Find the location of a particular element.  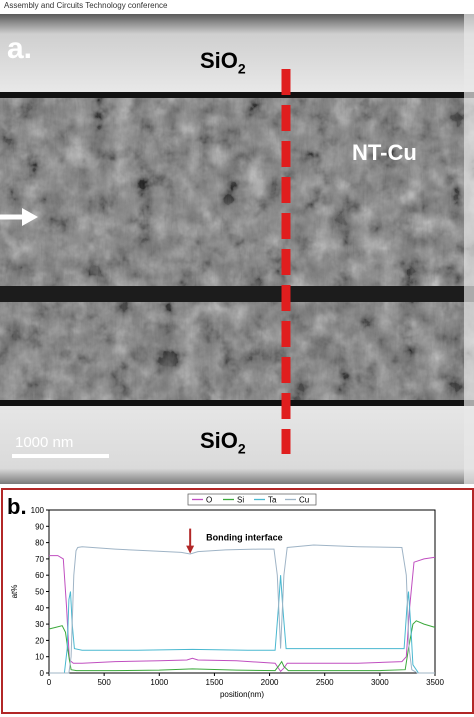

y-tick-label: 70 is located at coordinates (39, 559).